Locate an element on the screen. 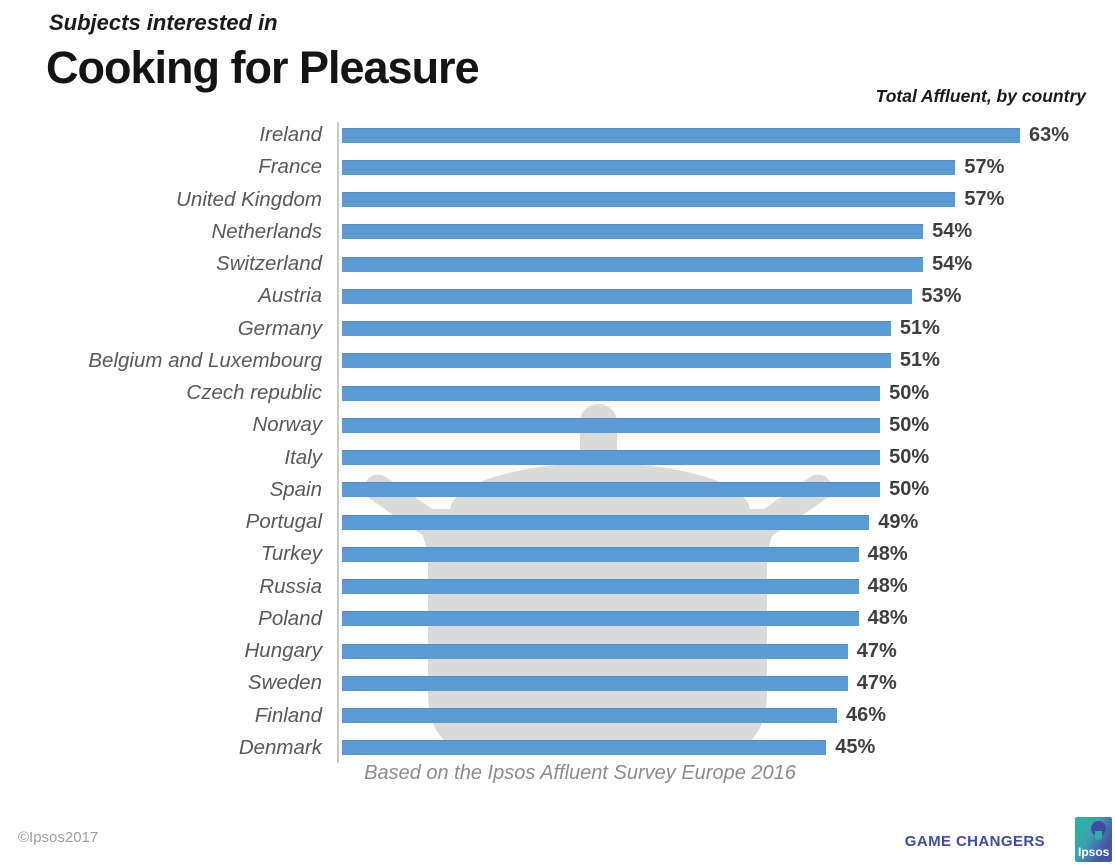 The height and width of the screenshot is (868, 1115). copyright-text: ©Ipsos2017 is located at coordinates (58, 837).